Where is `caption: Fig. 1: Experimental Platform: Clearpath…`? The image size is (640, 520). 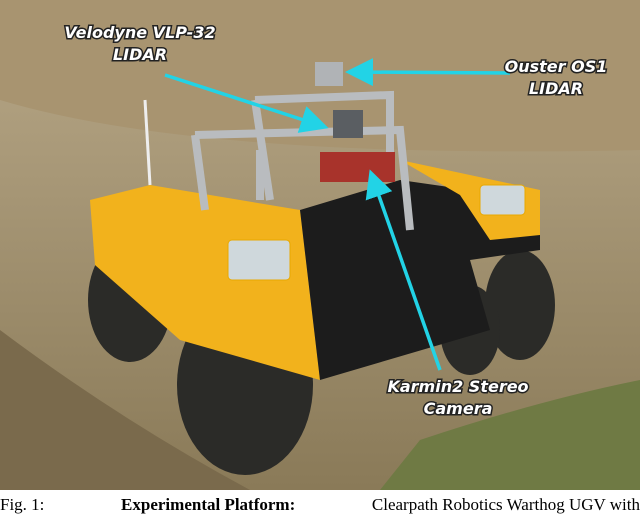 caption: Fig. 1: Experimental Platform: Clearpath… is located at coordinates (320, 506).